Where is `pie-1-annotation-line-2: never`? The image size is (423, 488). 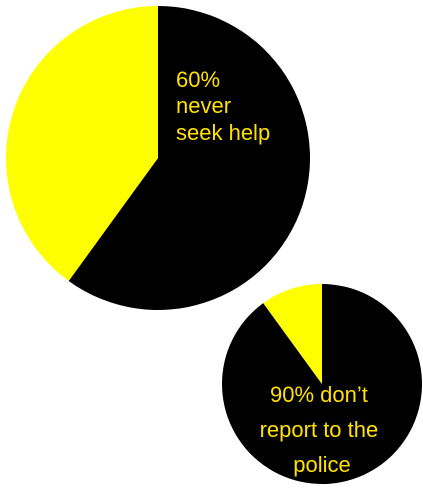 pie-1-annotation-line-2: never is located at coordinates (203, 105).